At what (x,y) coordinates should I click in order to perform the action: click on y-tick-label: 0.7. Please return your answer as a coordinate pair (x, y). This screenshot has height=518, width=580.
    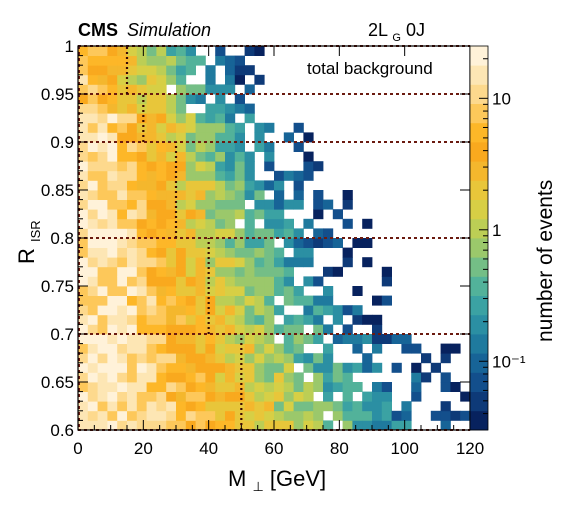
    Looking at the image, I should click on (62, 334).